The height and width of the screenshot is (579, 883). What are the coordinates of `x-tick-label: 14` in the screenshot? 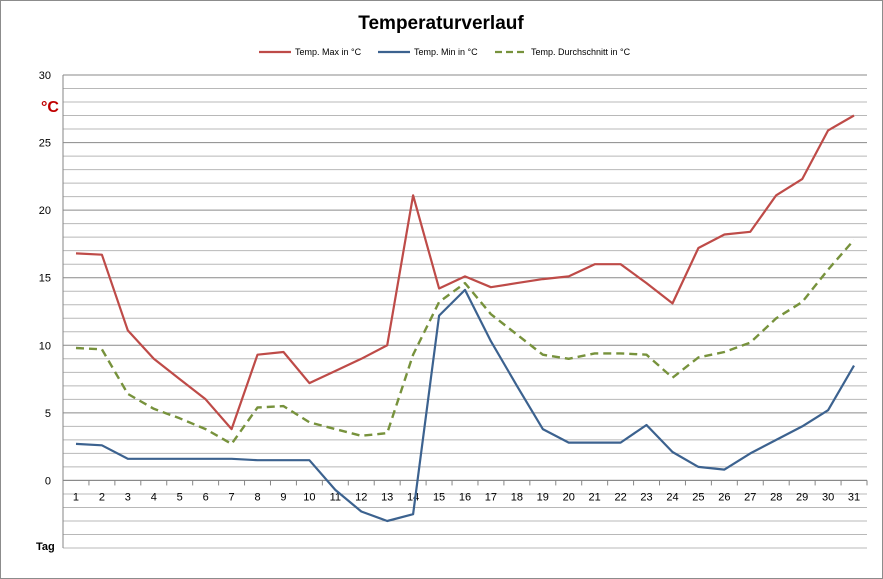 It's located at (413, 497).